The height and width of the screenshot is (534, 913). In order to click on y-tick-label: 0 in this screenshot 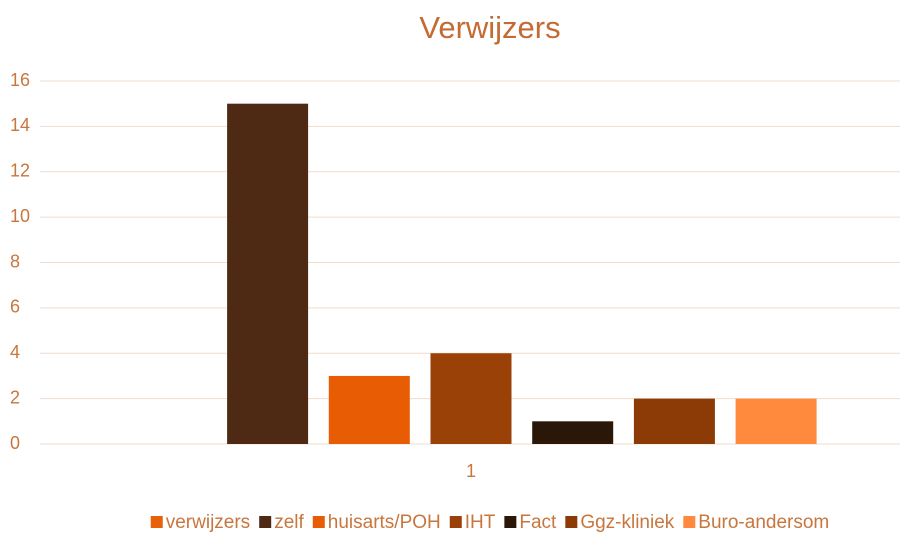, I will do `click(15, 443)`.